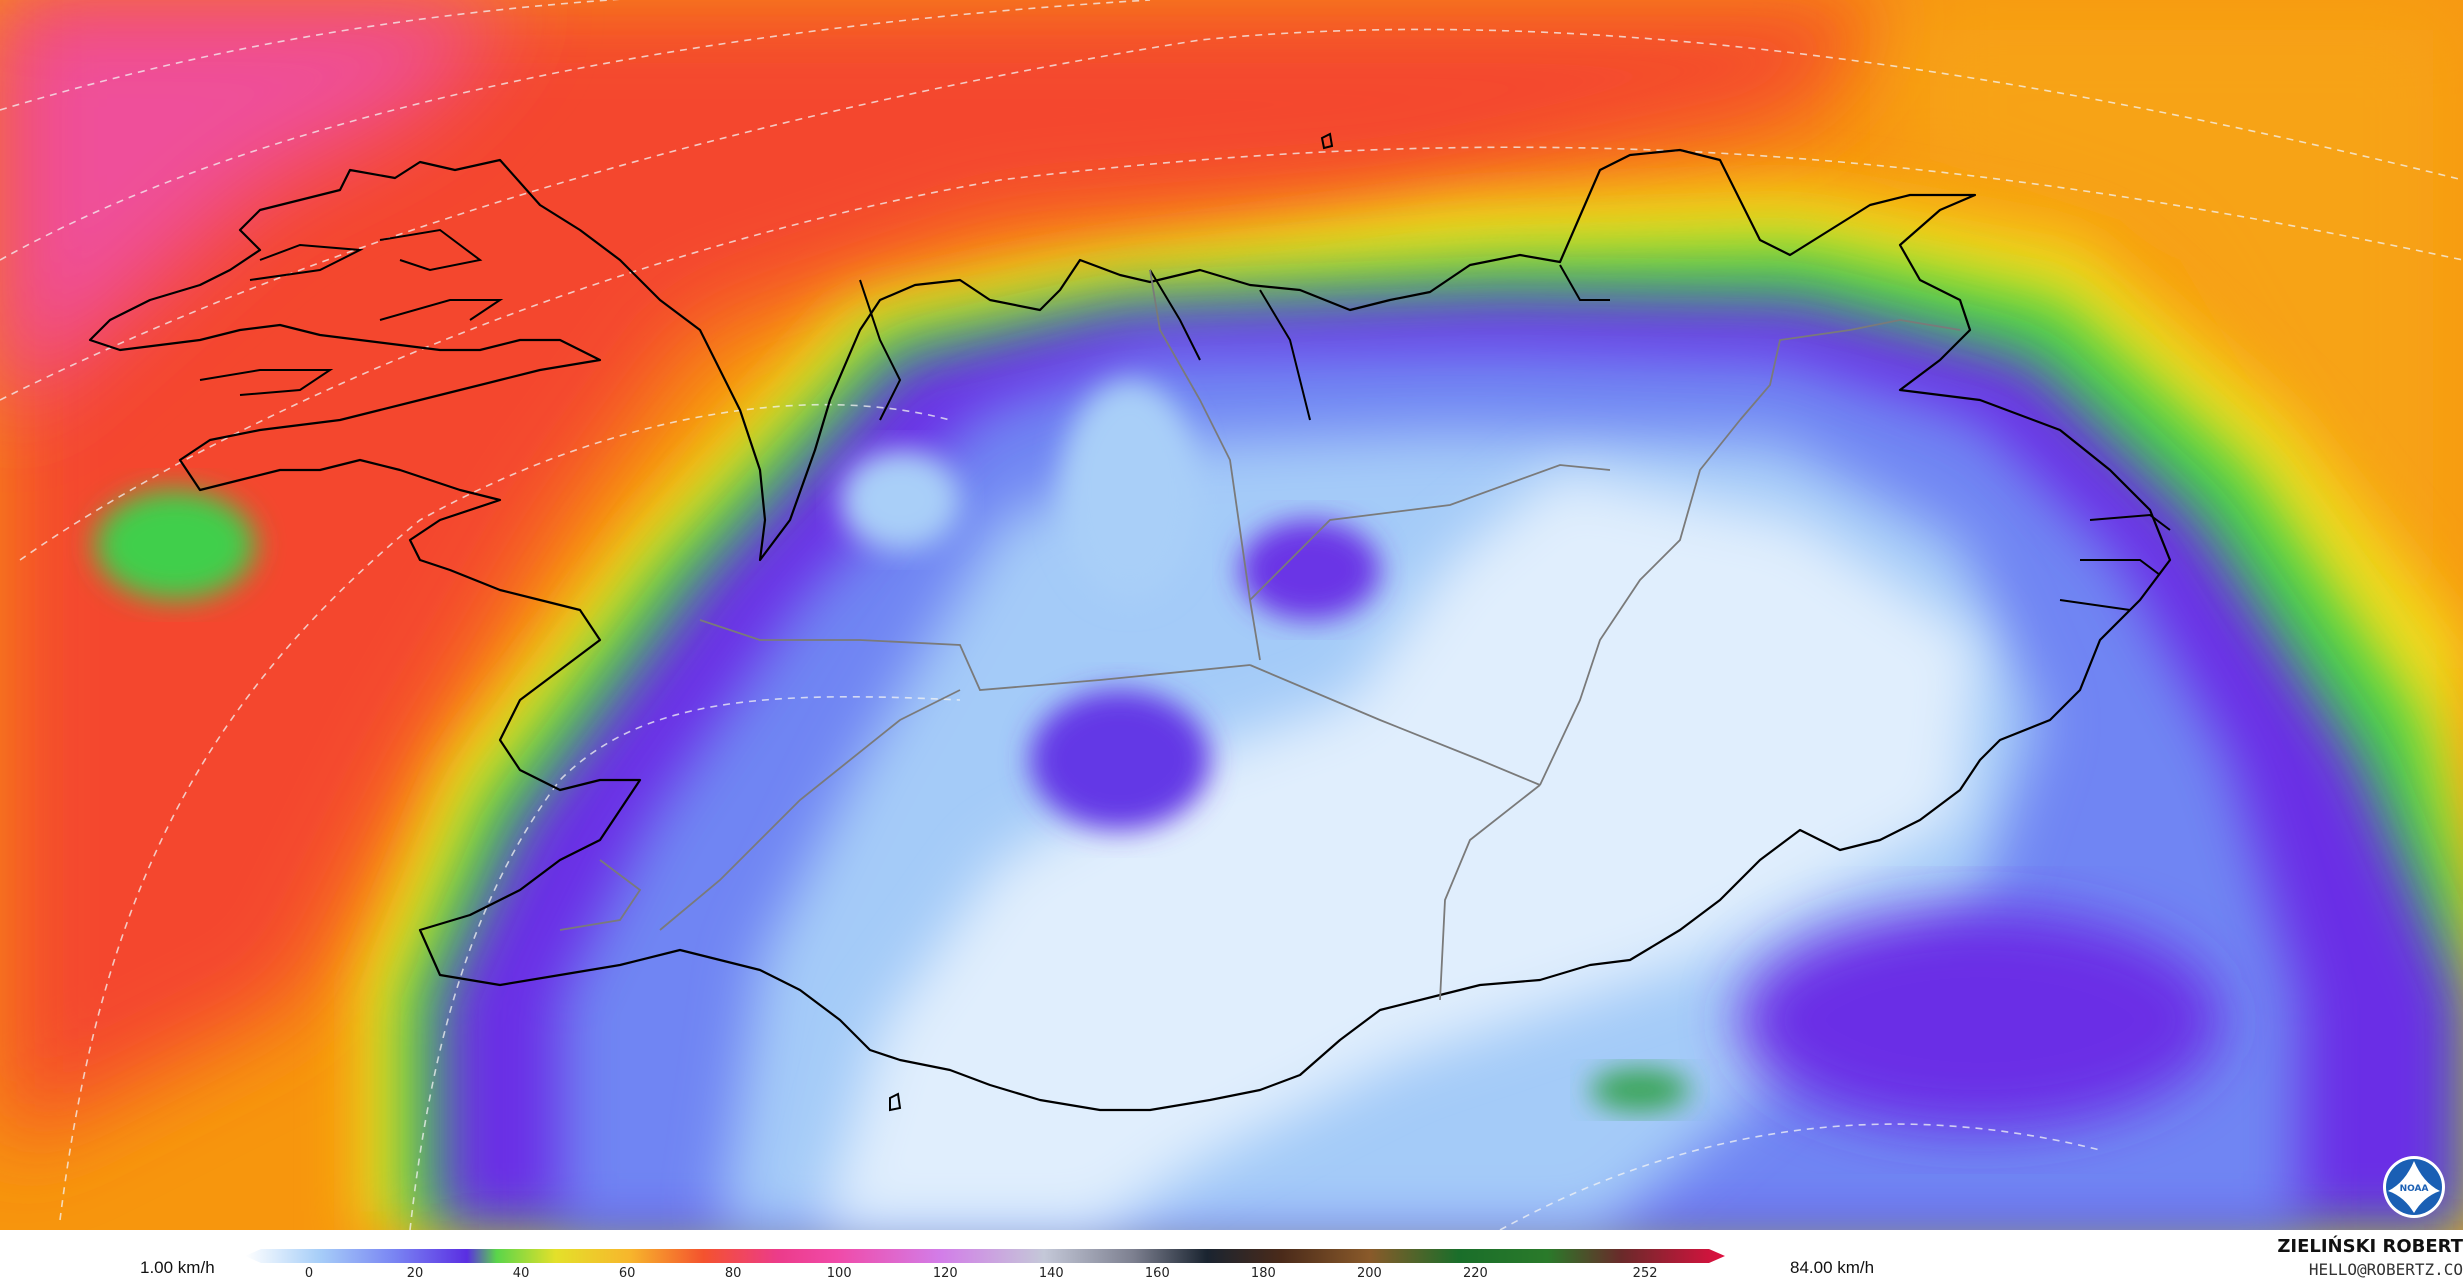 The image size is (2463, 1287). I want to click on legend-tick-label: 20, so click(415, 1273).